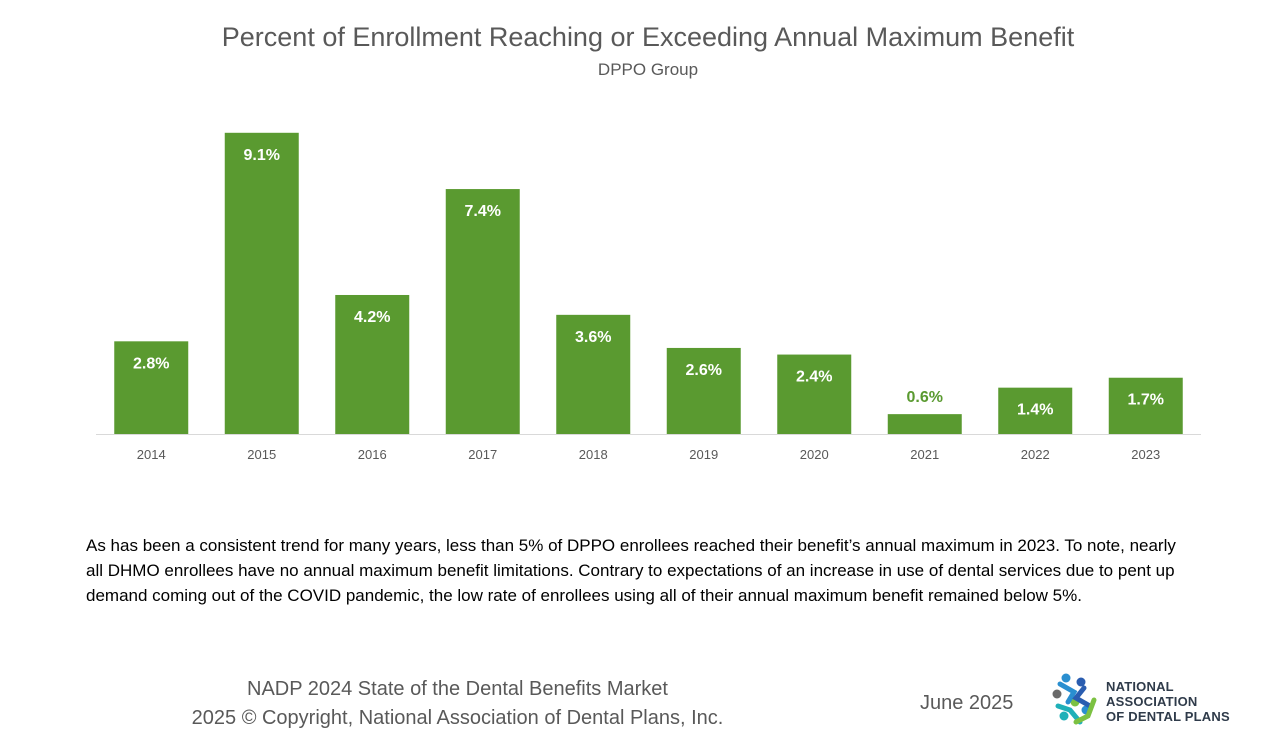  Describe the element at coordinates (814, 394) in the screenshot. I see `bar-2020` at that location.